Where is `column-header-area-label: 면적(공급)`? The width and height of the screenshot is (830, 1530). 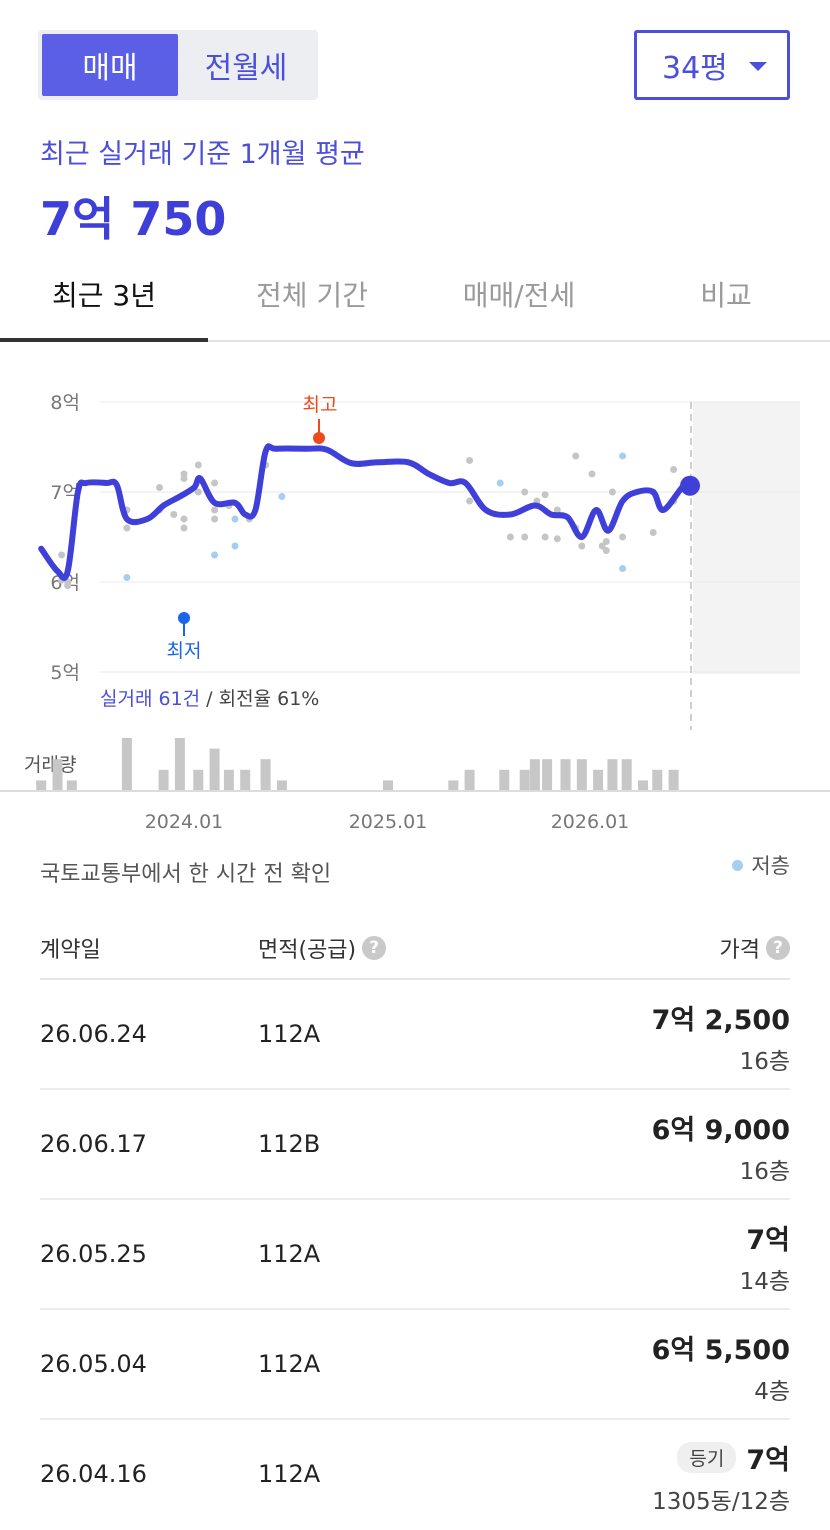
column-header-area-label: 면적(공급) is located at coordinates (307, 950).